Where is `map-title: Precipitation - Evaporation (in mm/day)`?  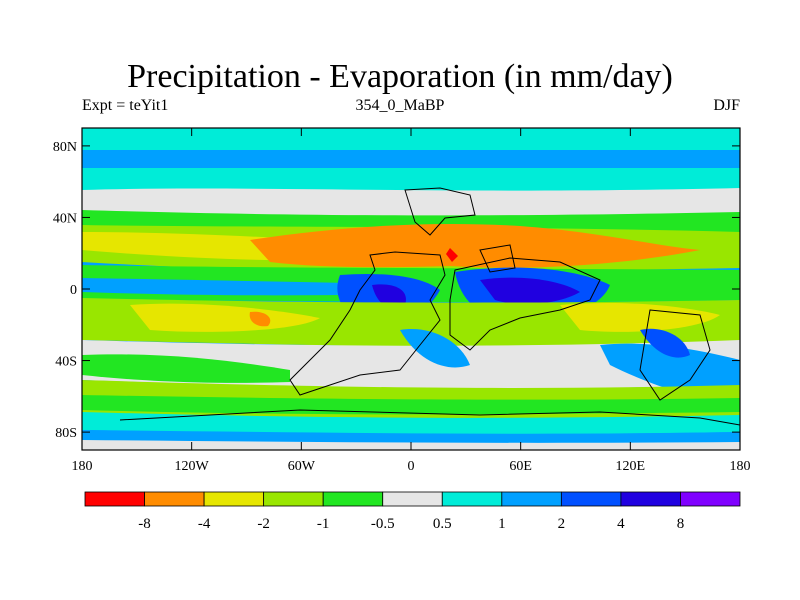
map-title: Precipitation - Evaporation (in mm/day) is located at coordinates (400, 76).